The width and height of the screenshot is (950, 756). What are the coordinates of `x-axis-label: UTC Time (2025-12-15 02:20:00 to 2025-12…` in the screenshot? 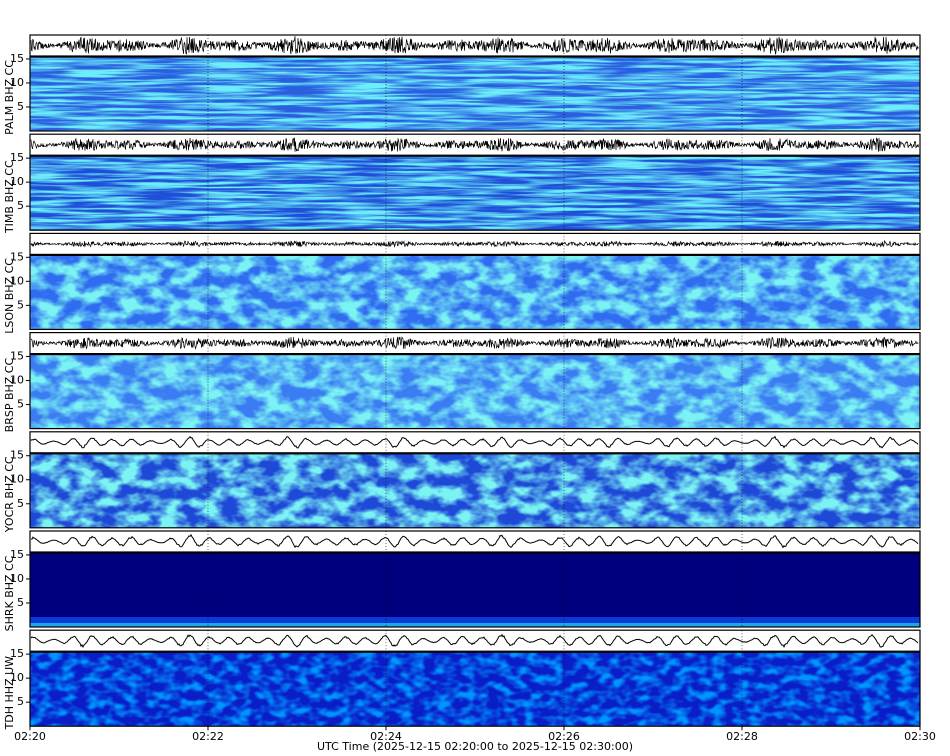 It's located at (475, 746).